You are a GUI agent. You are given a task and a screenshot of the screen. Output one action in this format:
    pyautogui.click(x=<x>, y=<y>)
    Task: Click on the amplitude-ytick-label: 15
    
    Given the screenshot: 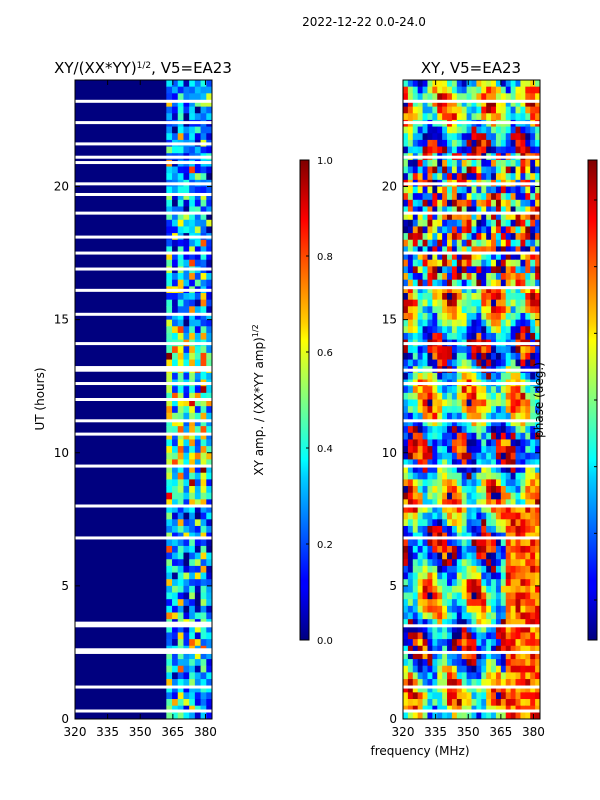 What is the action you would take?
    pyautogui.click(x=61, y=320)
    